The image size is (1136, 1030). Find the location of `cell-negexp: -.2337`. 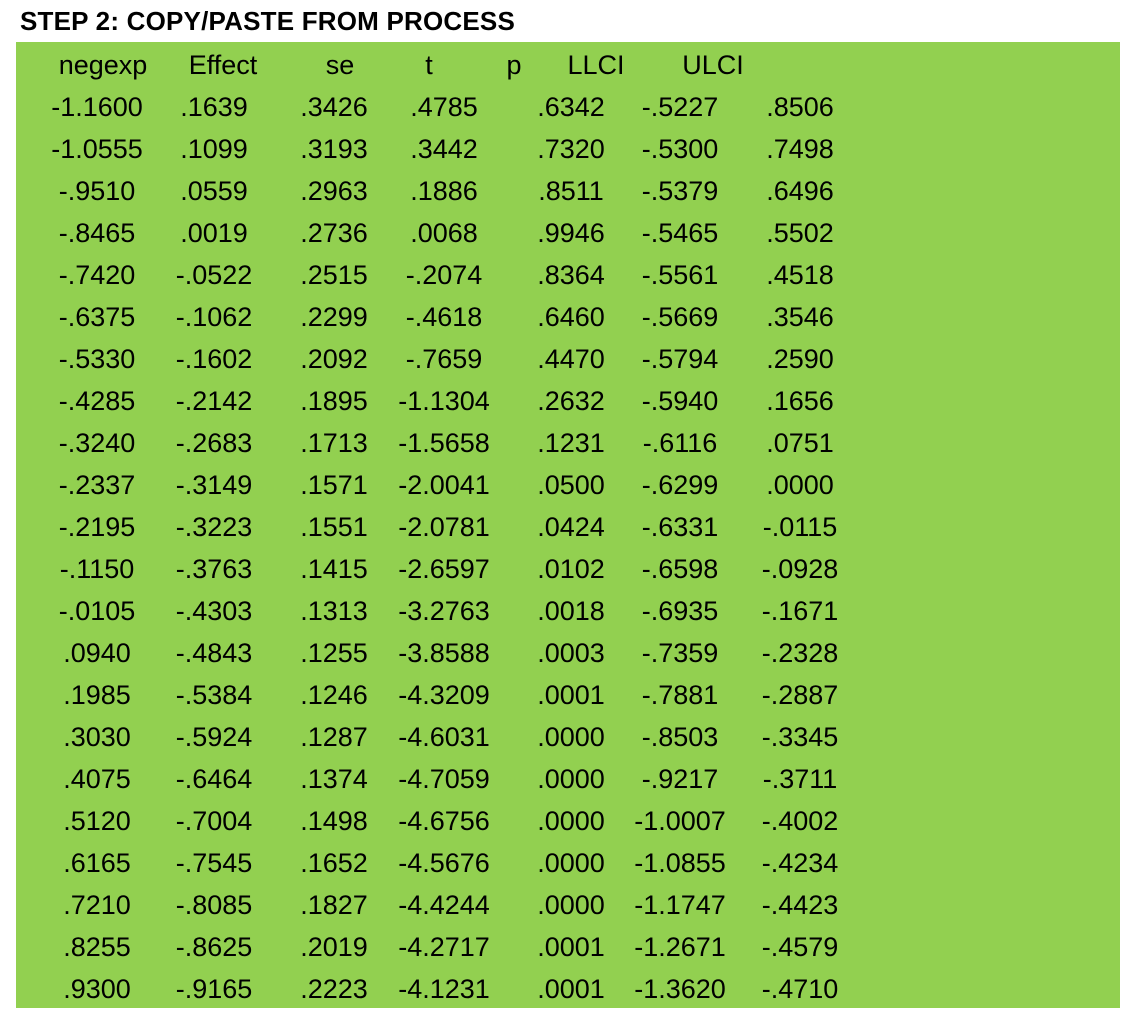

cell-negexp: -.2337 is located at coordinates (97, 485).